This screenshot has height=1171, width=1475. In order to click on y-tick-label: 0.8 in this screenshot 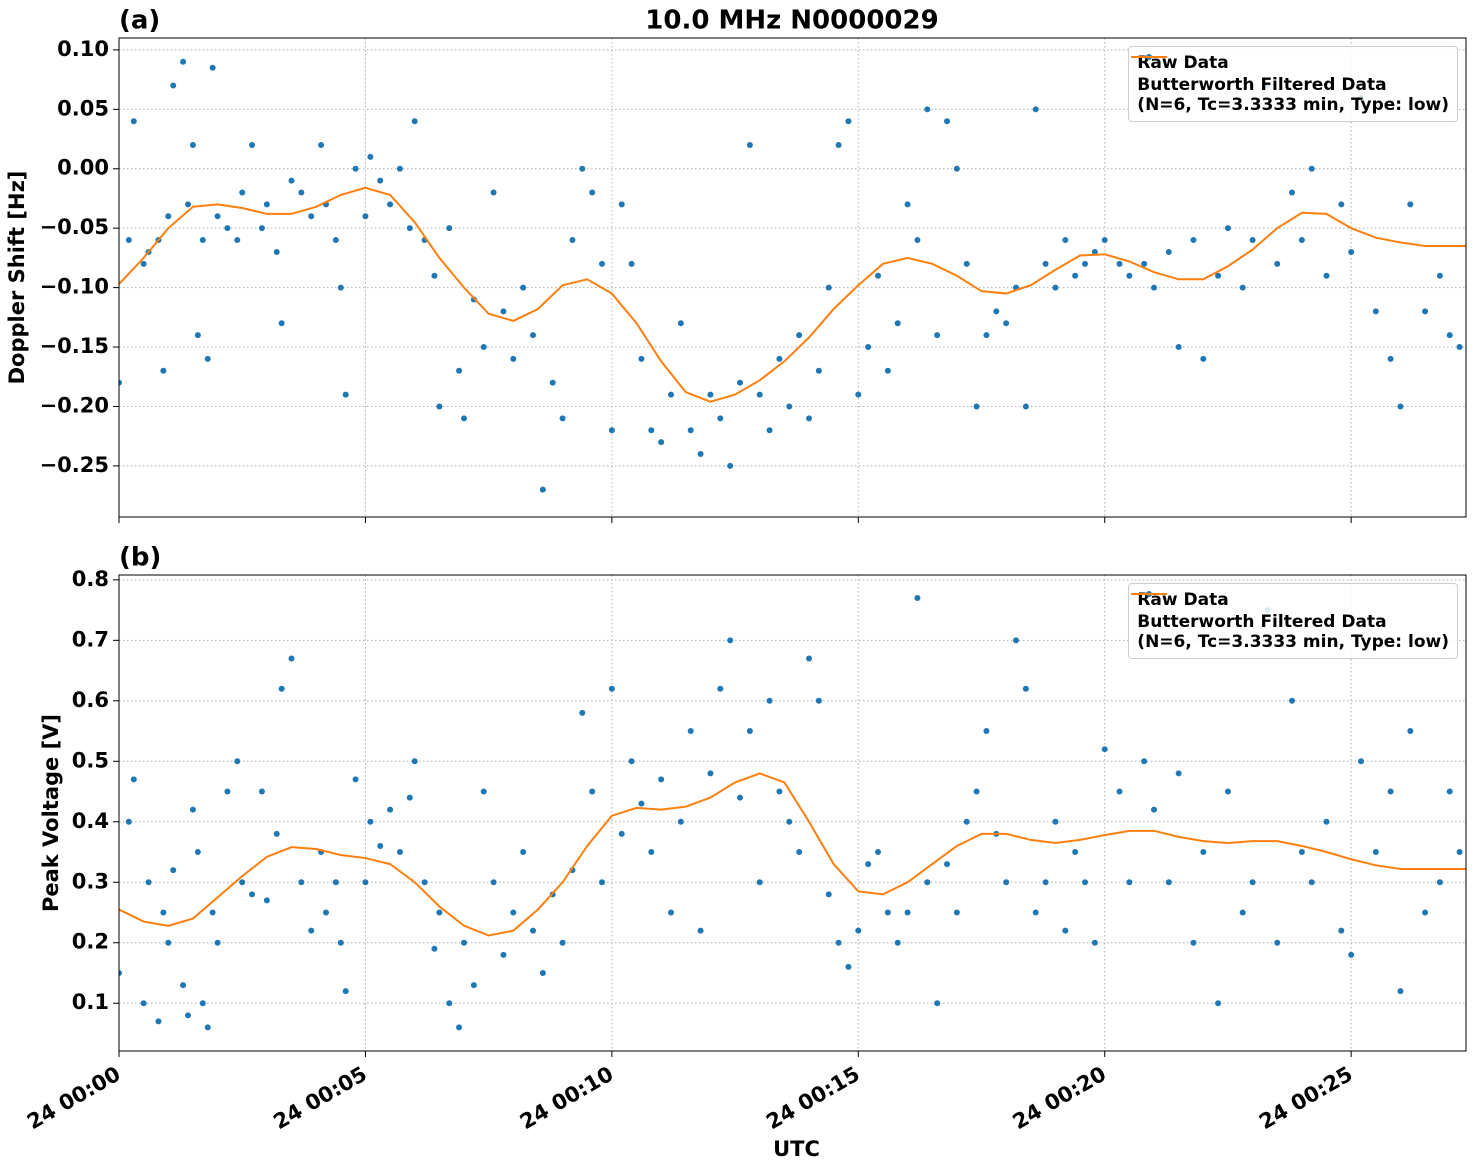, I will do `click(90, 579)`.